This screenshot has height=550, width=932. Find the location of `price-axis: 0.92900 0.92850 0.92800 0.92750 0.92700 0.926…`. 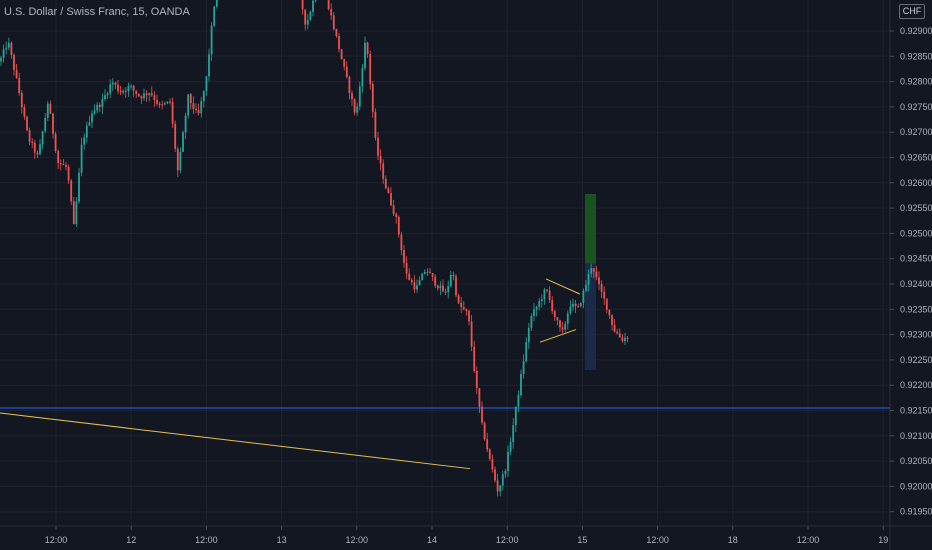

price-axis: 0.92900 0.92850 0.92800 0.92750 0.92700 0.926… is located at coordinates (911, 271).